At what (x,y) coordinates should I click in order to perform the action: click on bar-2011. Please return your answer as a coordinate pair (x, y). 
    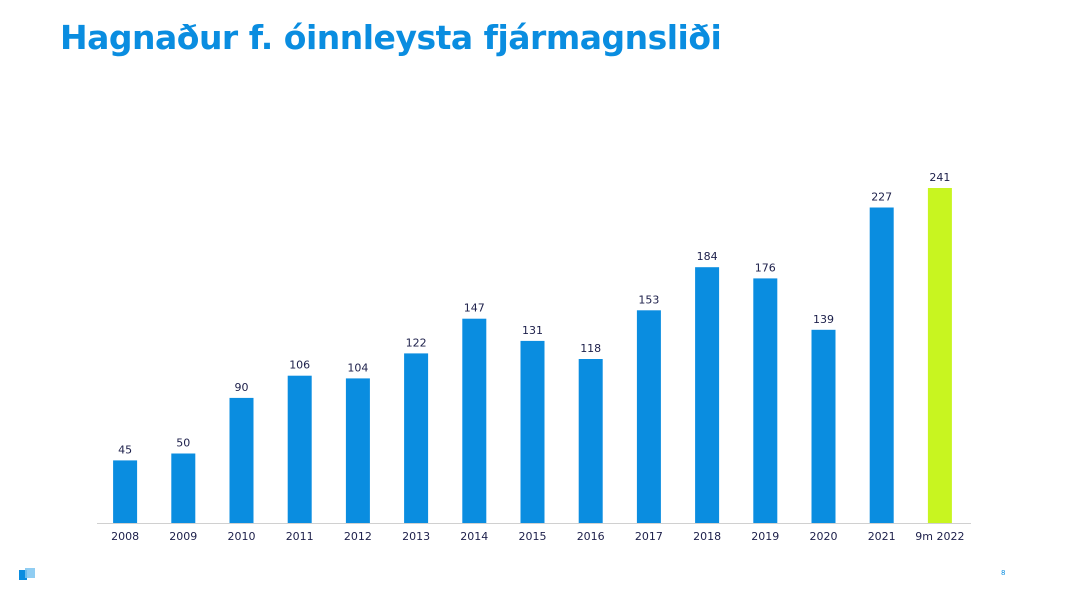
    Looking at the image, I should click on (299, 449).